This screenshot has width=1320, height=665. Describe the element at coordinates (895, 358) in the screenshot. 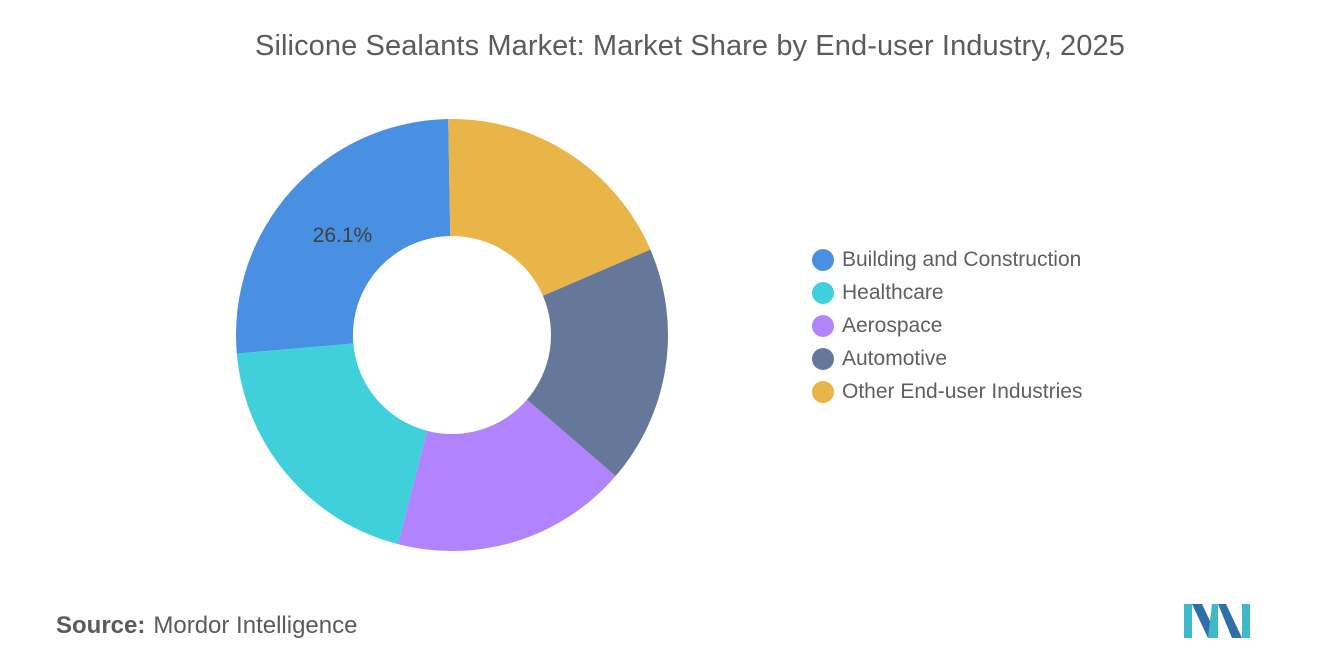

I see `legend-label: Automotive` at that location.